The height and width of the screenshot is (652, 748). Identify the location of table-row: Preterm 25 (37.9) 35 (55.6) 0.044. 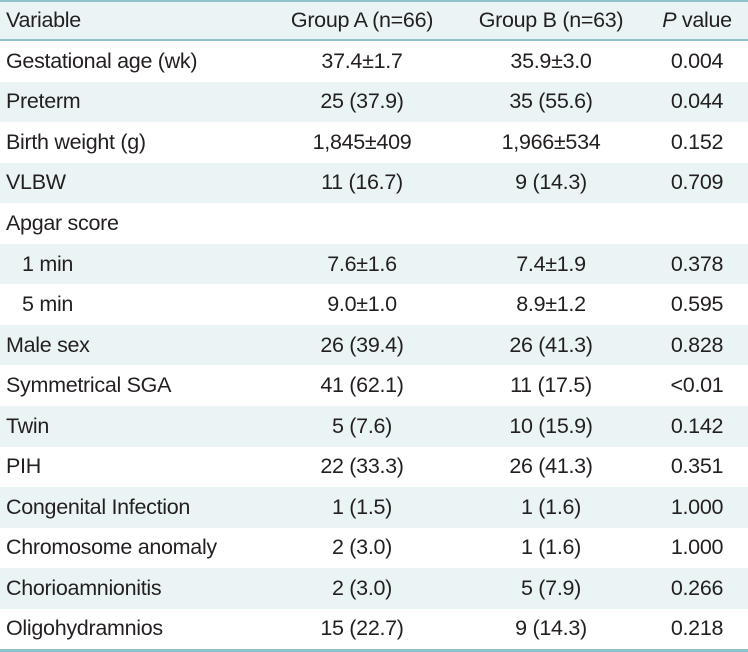
(374, 102).